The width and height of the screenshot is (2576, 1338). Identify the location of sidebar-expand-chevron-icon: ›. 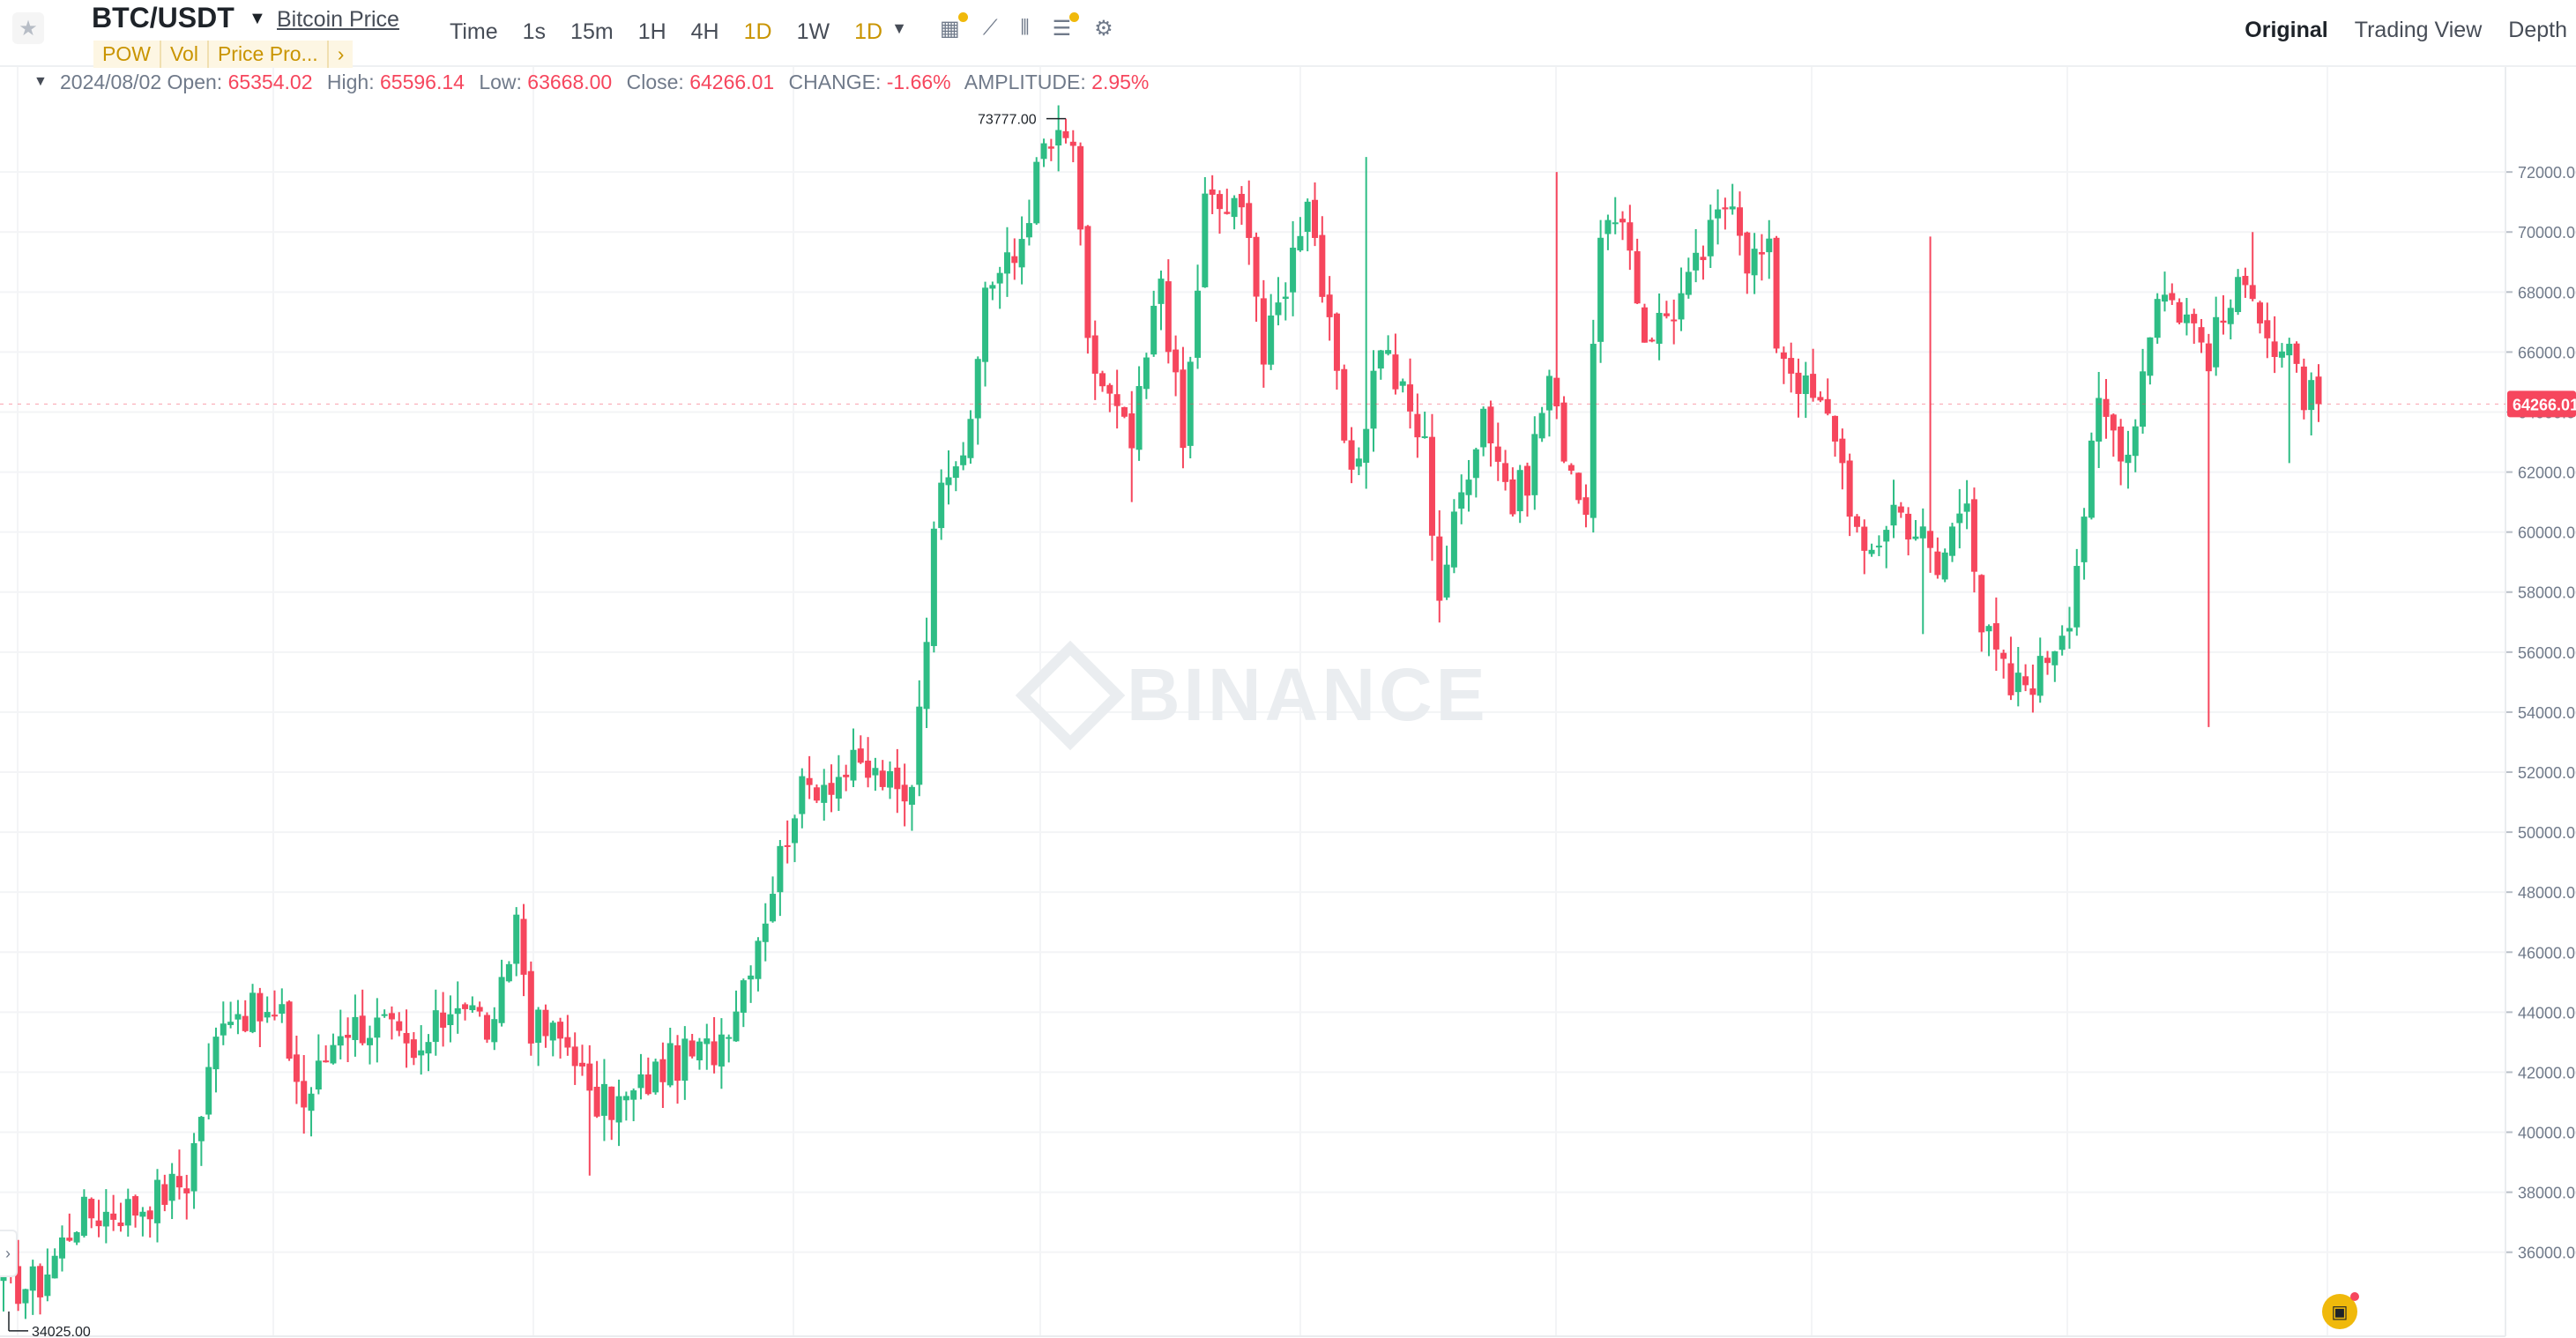
(9, 1253).